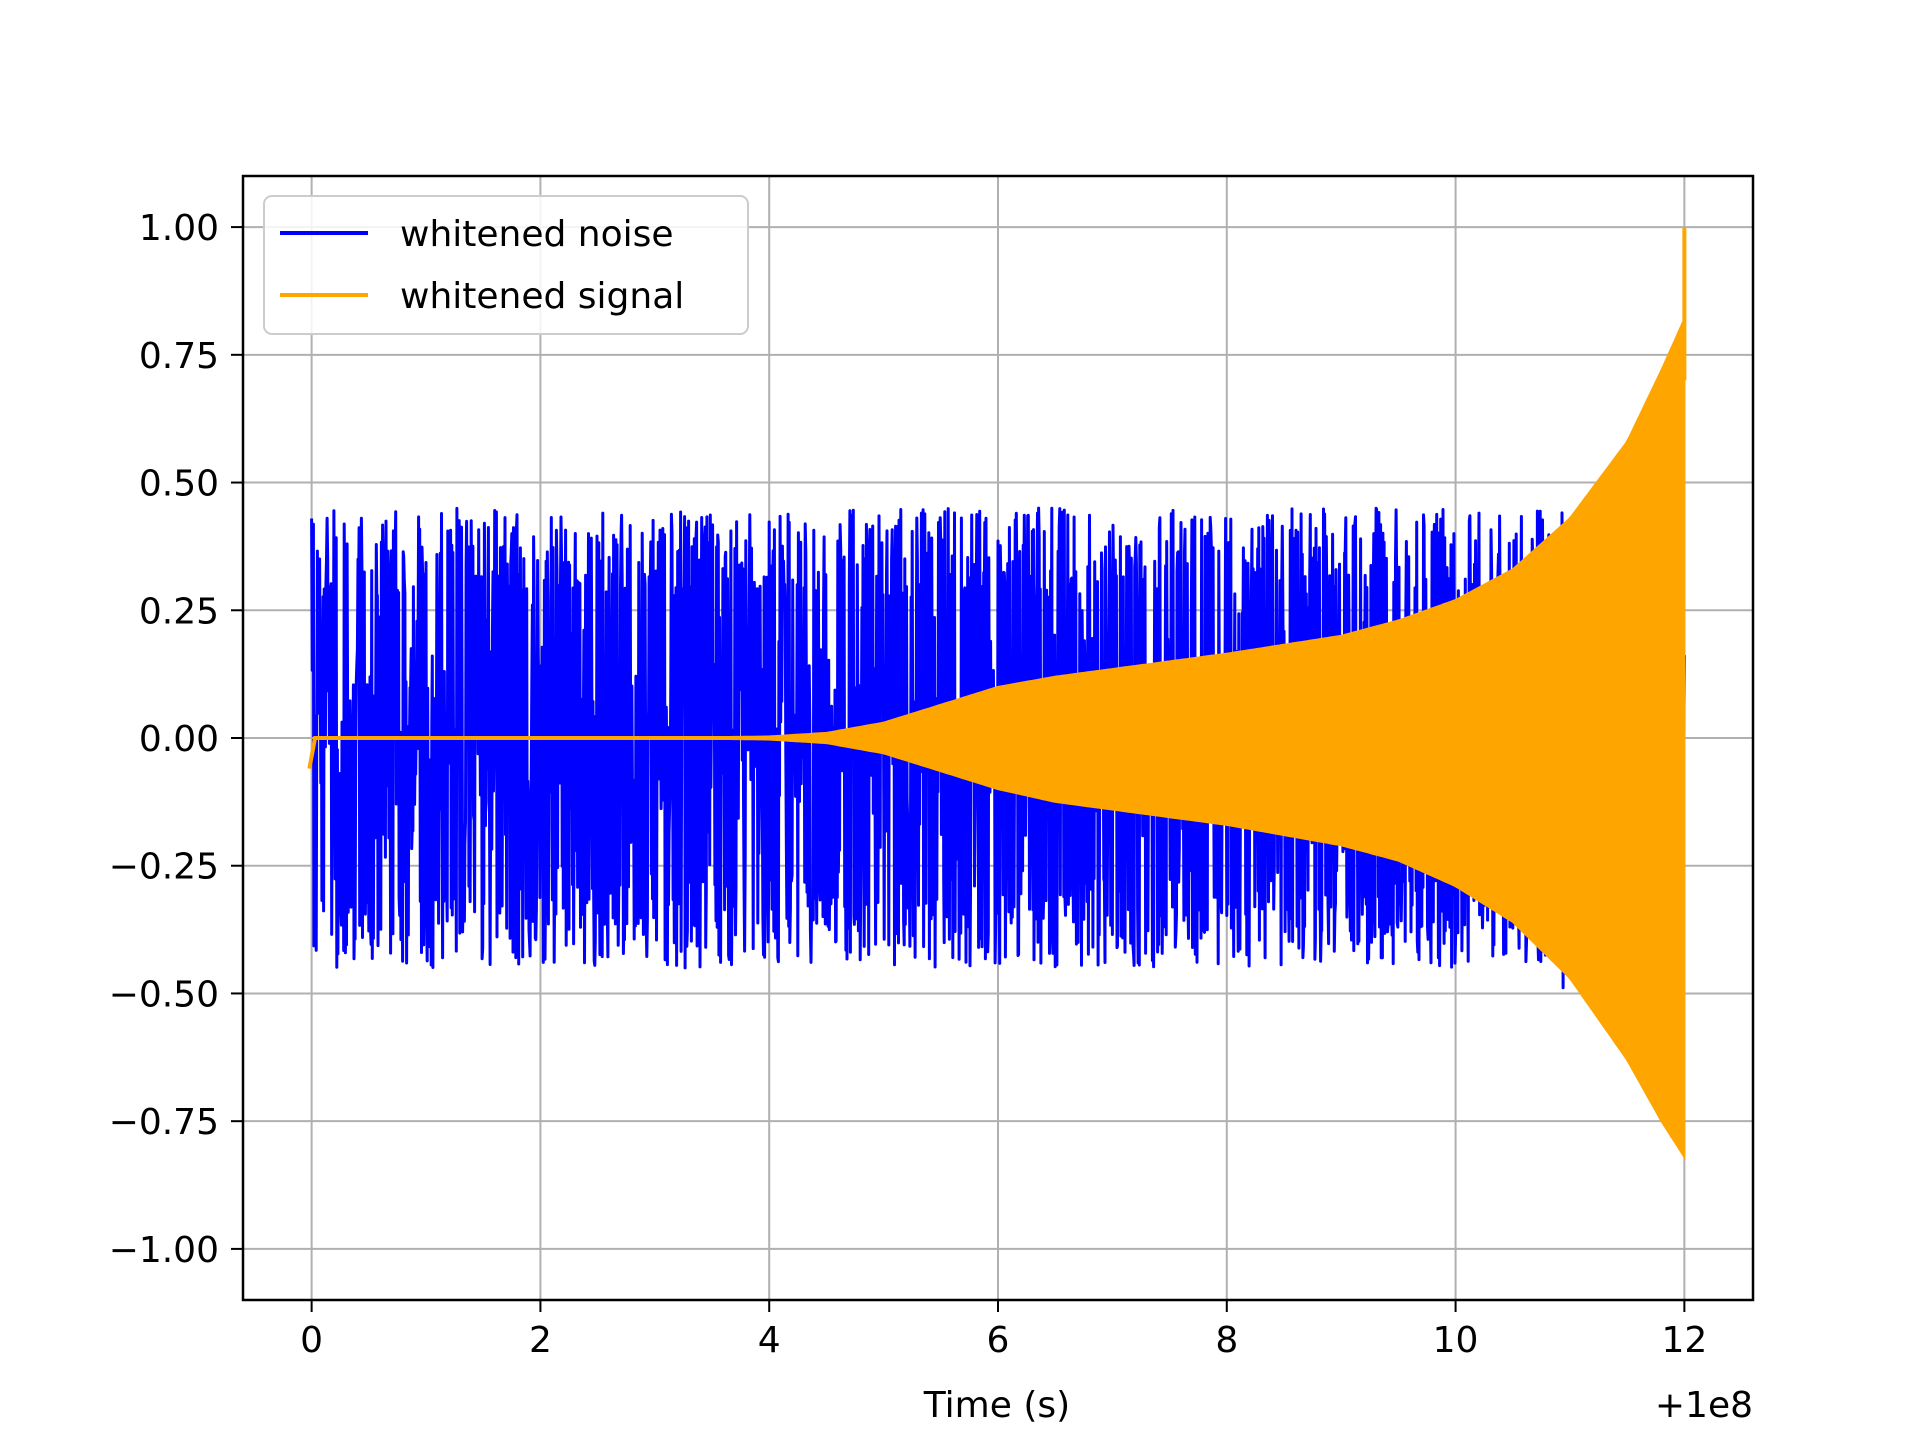  Describe the element at coordinates (537, 234) in the screenshot. I see `legend-label-0: whitened noise` at that location.